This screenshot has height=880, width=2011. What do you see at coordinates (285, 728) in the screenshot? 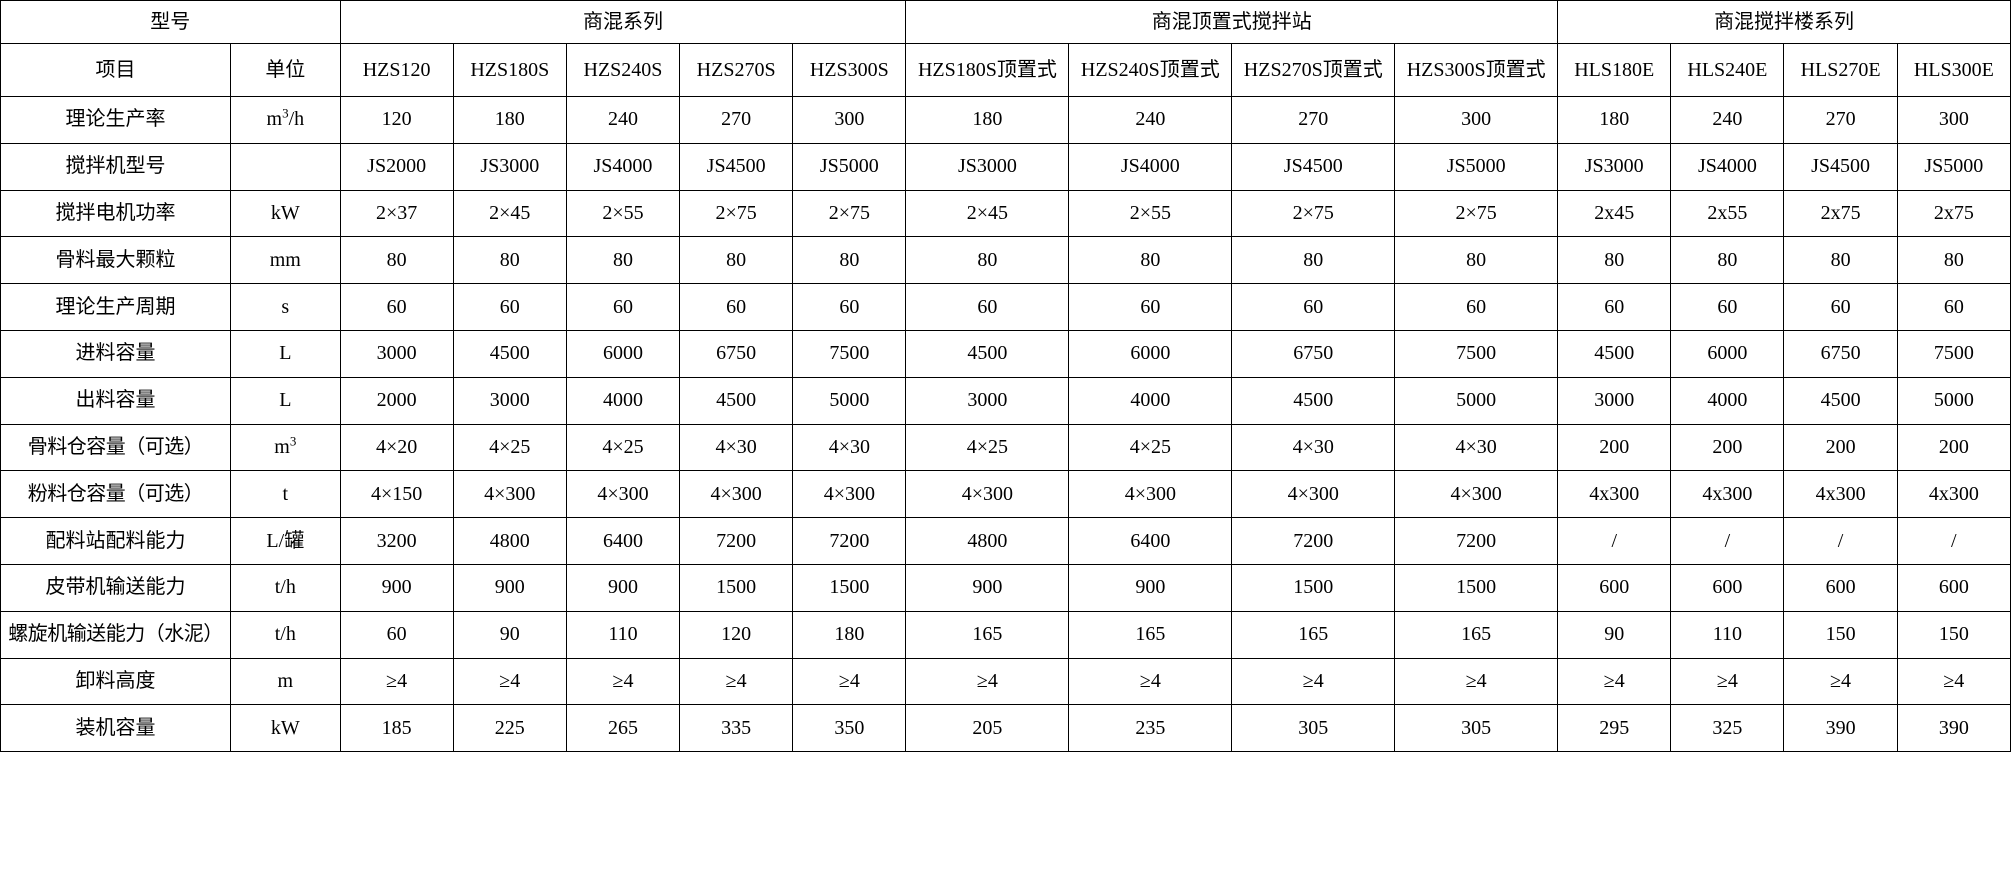
I see `row-unit: kW` at bounding box center [285, 728].